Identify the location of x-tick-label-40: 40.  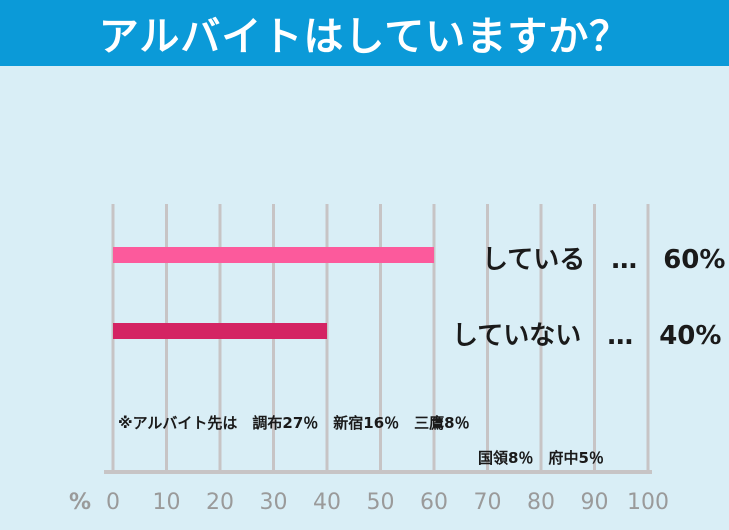
(327, 502).